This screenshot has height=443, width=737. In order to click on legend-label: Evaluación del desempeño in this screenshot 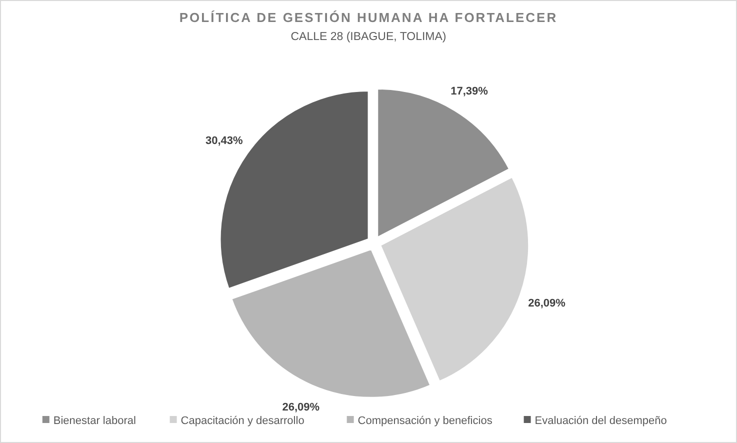, I will do `click(600, 421)`.